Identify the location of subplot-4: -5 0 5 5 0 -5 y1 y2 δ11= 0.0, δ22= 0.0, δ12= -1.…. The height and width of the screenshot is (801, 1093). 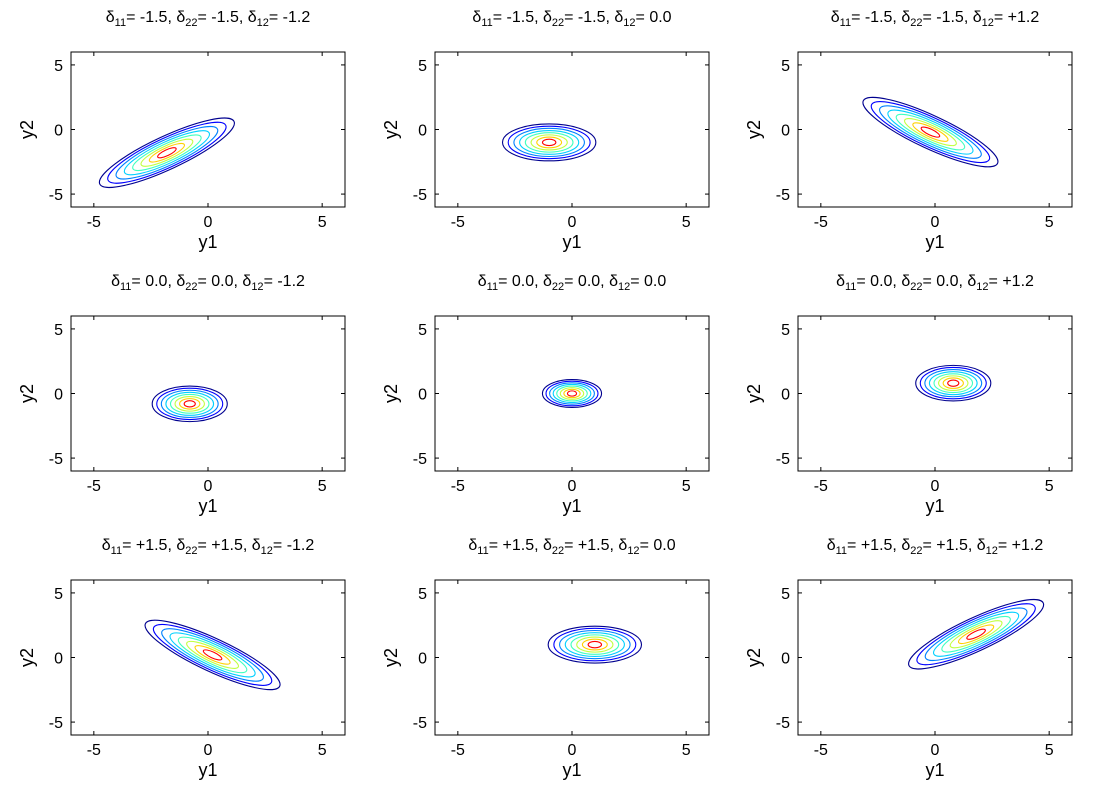
(181, 394).